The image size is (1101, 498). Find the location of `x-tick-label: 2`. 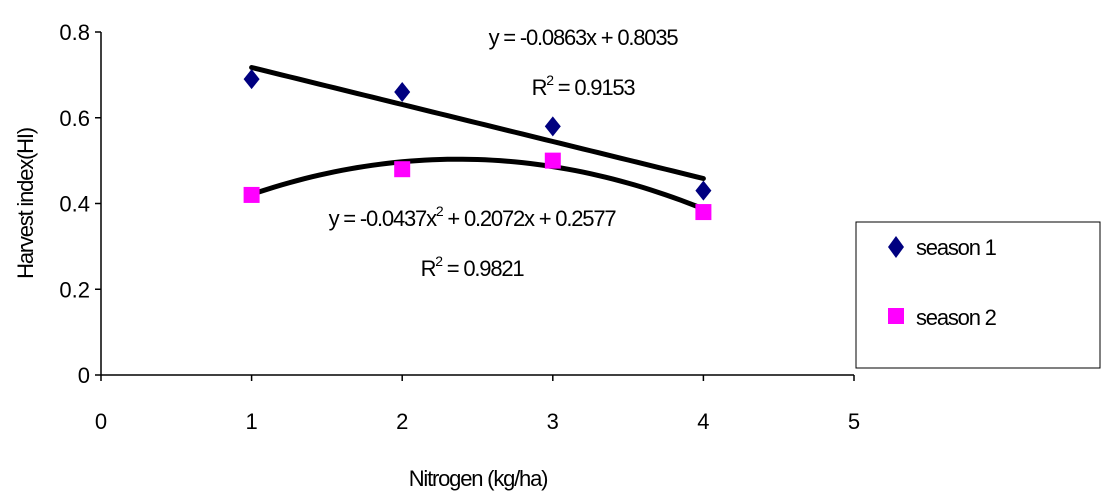

x-tick-label: 2 is located at coordinates (402, 421).